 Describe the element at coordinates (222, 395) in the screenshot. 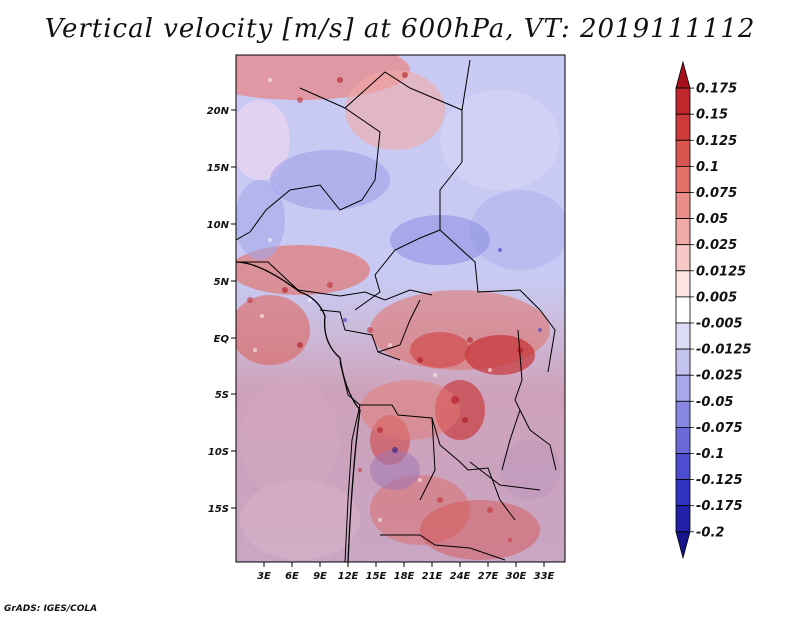

I see `lat-label: 5S` at that location.